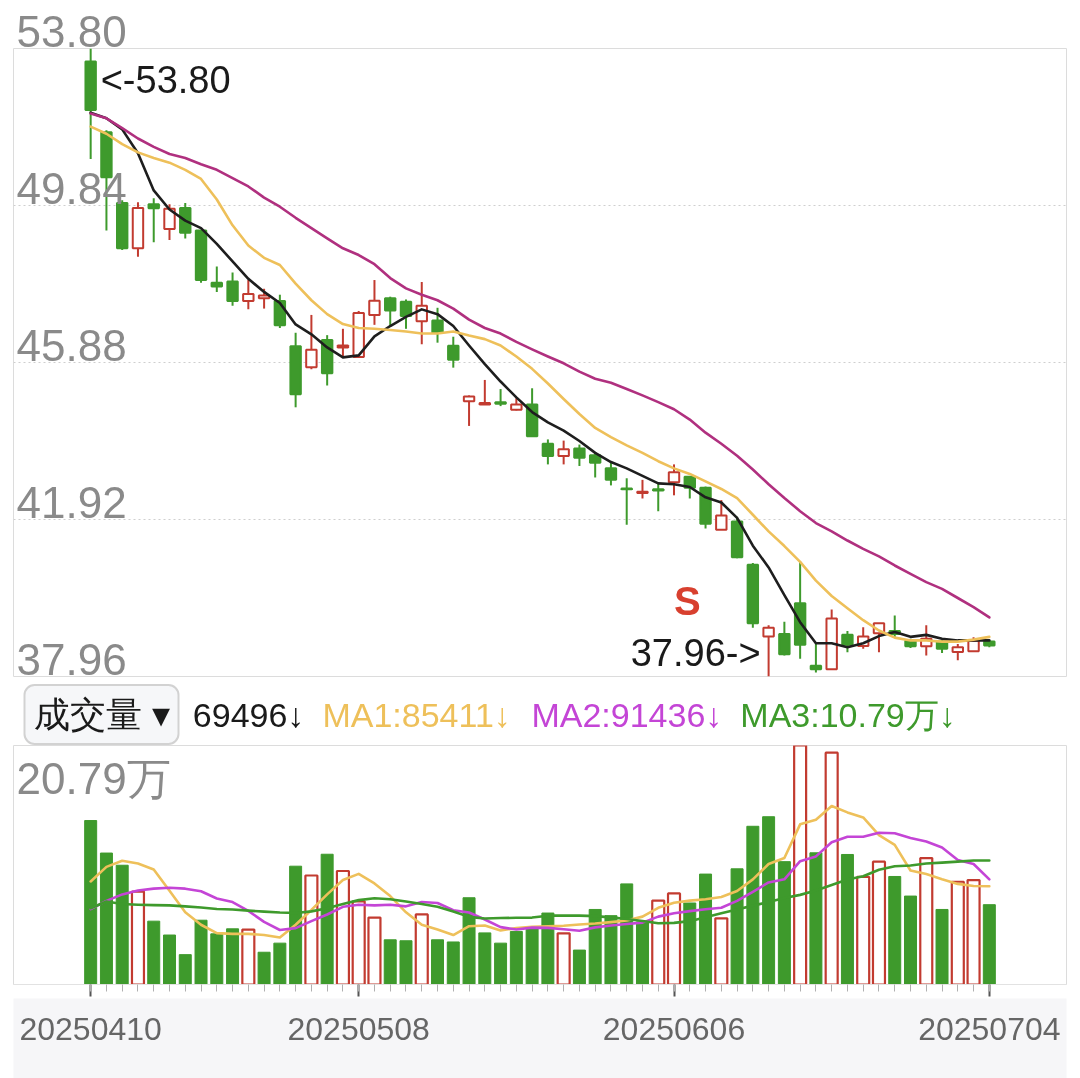  What do you see at coordinates (101, 714) in the screenshot?
I see `chart-title: 成交量 ▾` at bounding box center [101, 714].